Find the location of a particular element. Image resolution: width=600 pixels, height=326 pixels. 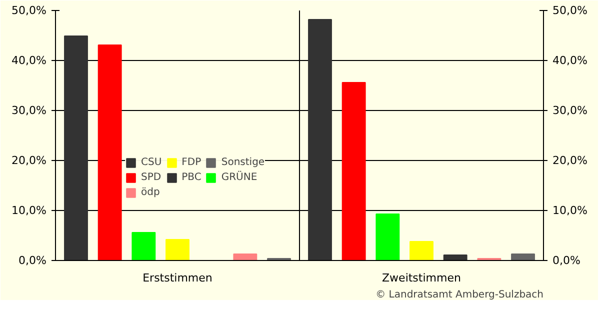

y2-tick-label: 40,0% is located at coordinates (570, 60).